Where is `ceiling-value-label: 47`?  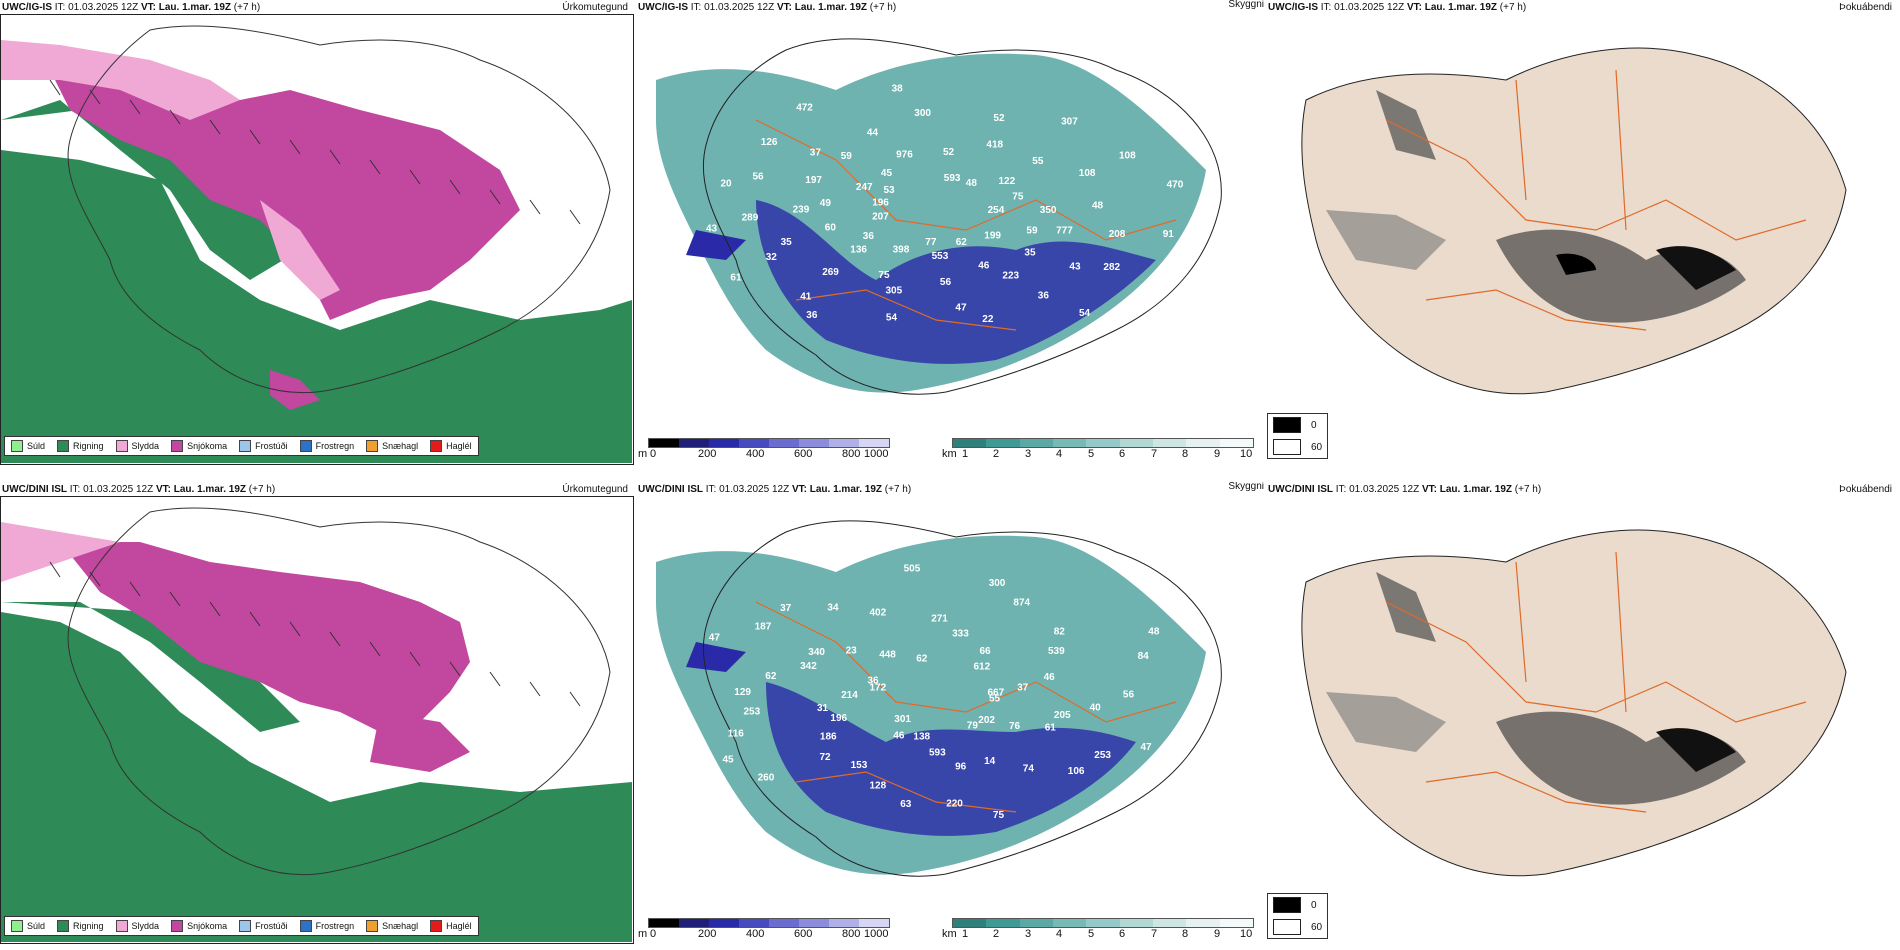
ceiling-value-label: 47 is located at coordinates (1147, 747).